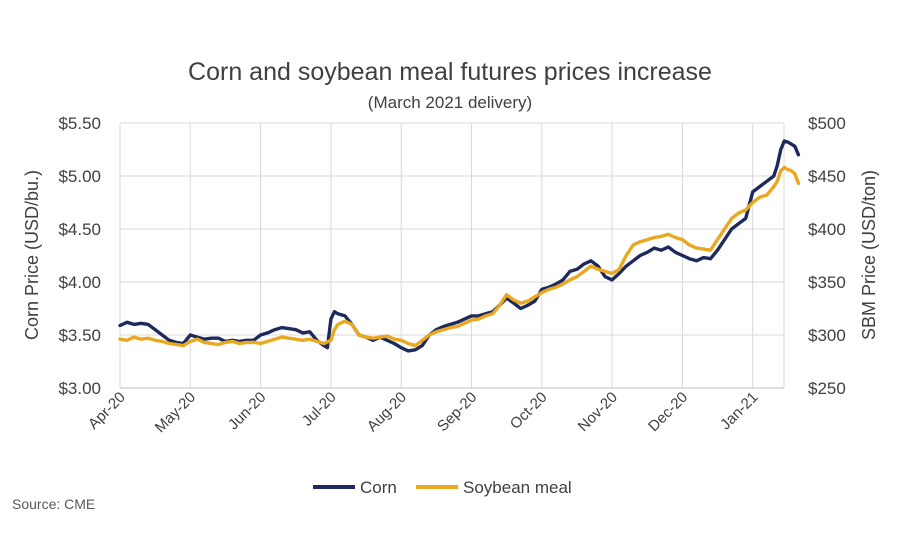  Describe the element at coordinates (32, 255) in the screenshot. I see `left-axis-label: Corn Price (USD/bu.)` at that location.